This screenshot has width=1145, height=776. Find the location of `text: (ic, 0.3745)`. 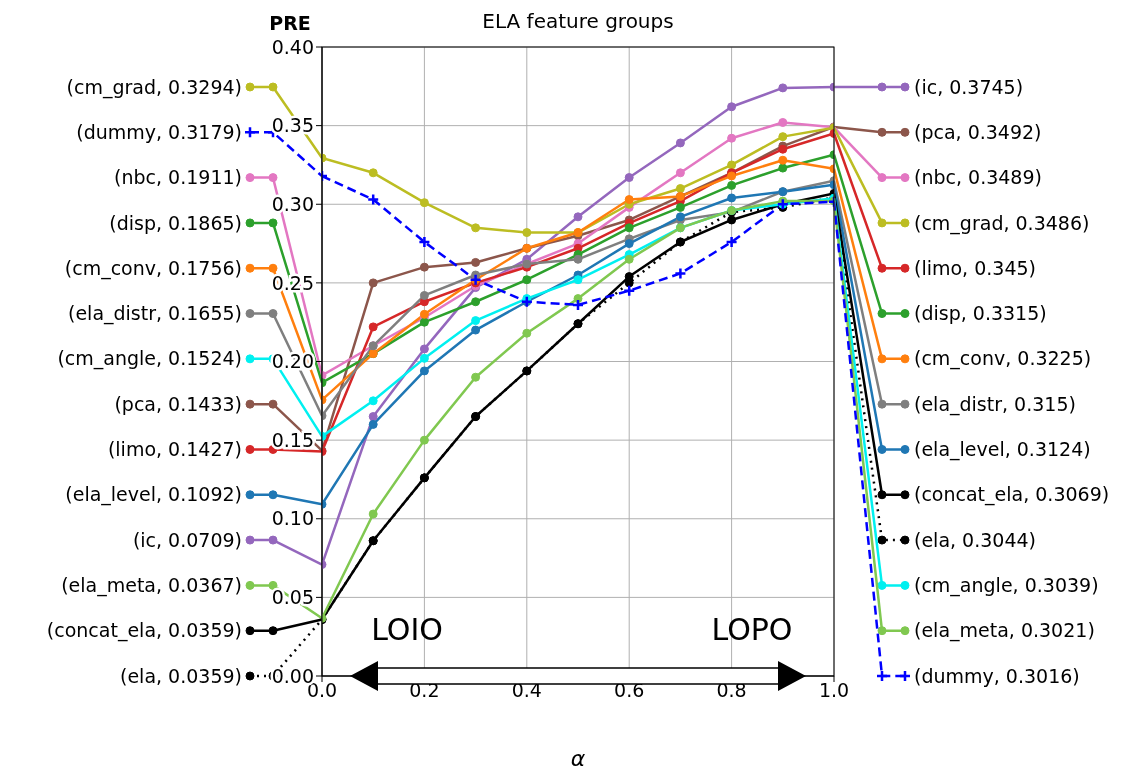

text: (ic, 0.3745) is located at coordinates (969, 86).